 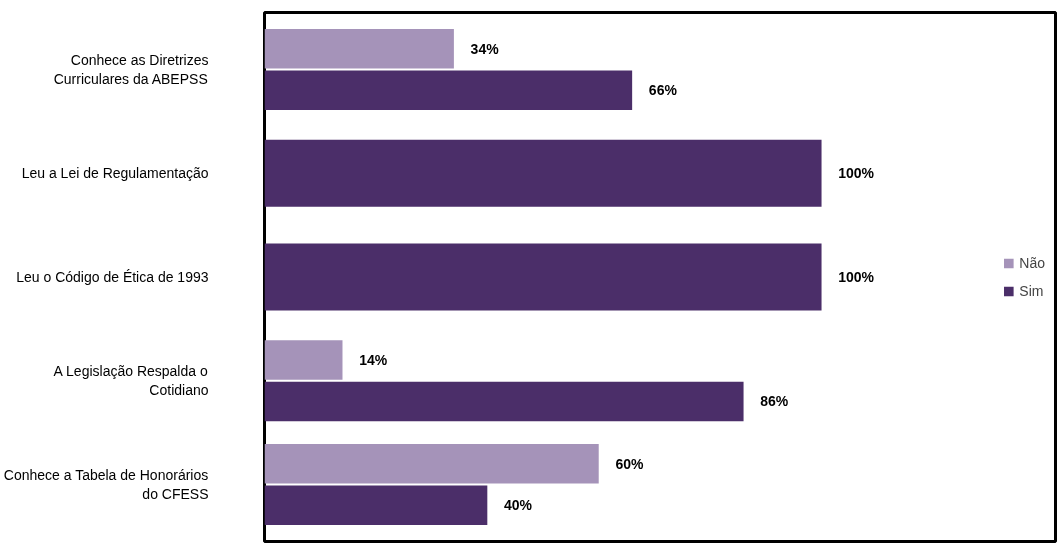 What do you see at coordinates (131, 69) in the screenshot?
I see `y-tick-label: Conhece as Diretrizes Curriculares da ABEPSS` at bounding box center [131, 69].